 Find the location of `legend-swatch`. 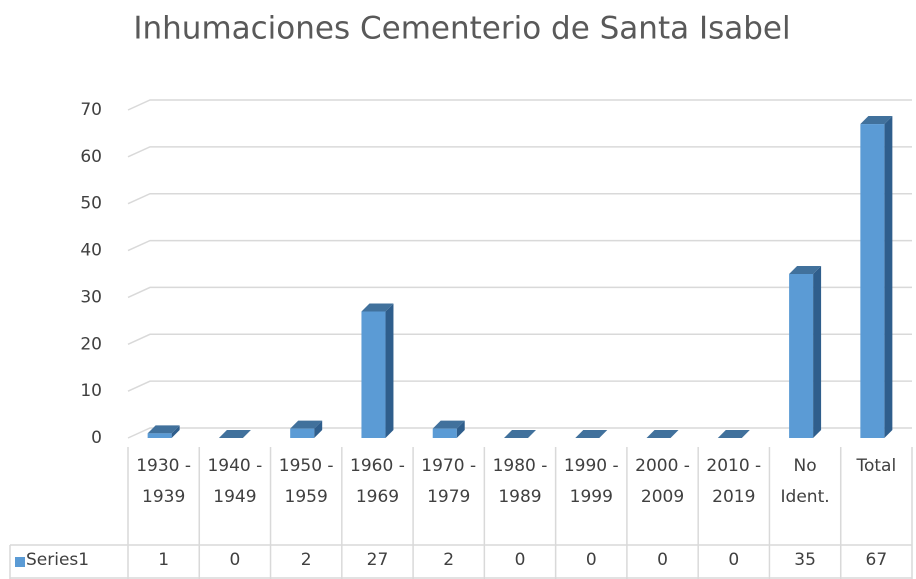

legend-swatch is located at coordinates (20, 562).